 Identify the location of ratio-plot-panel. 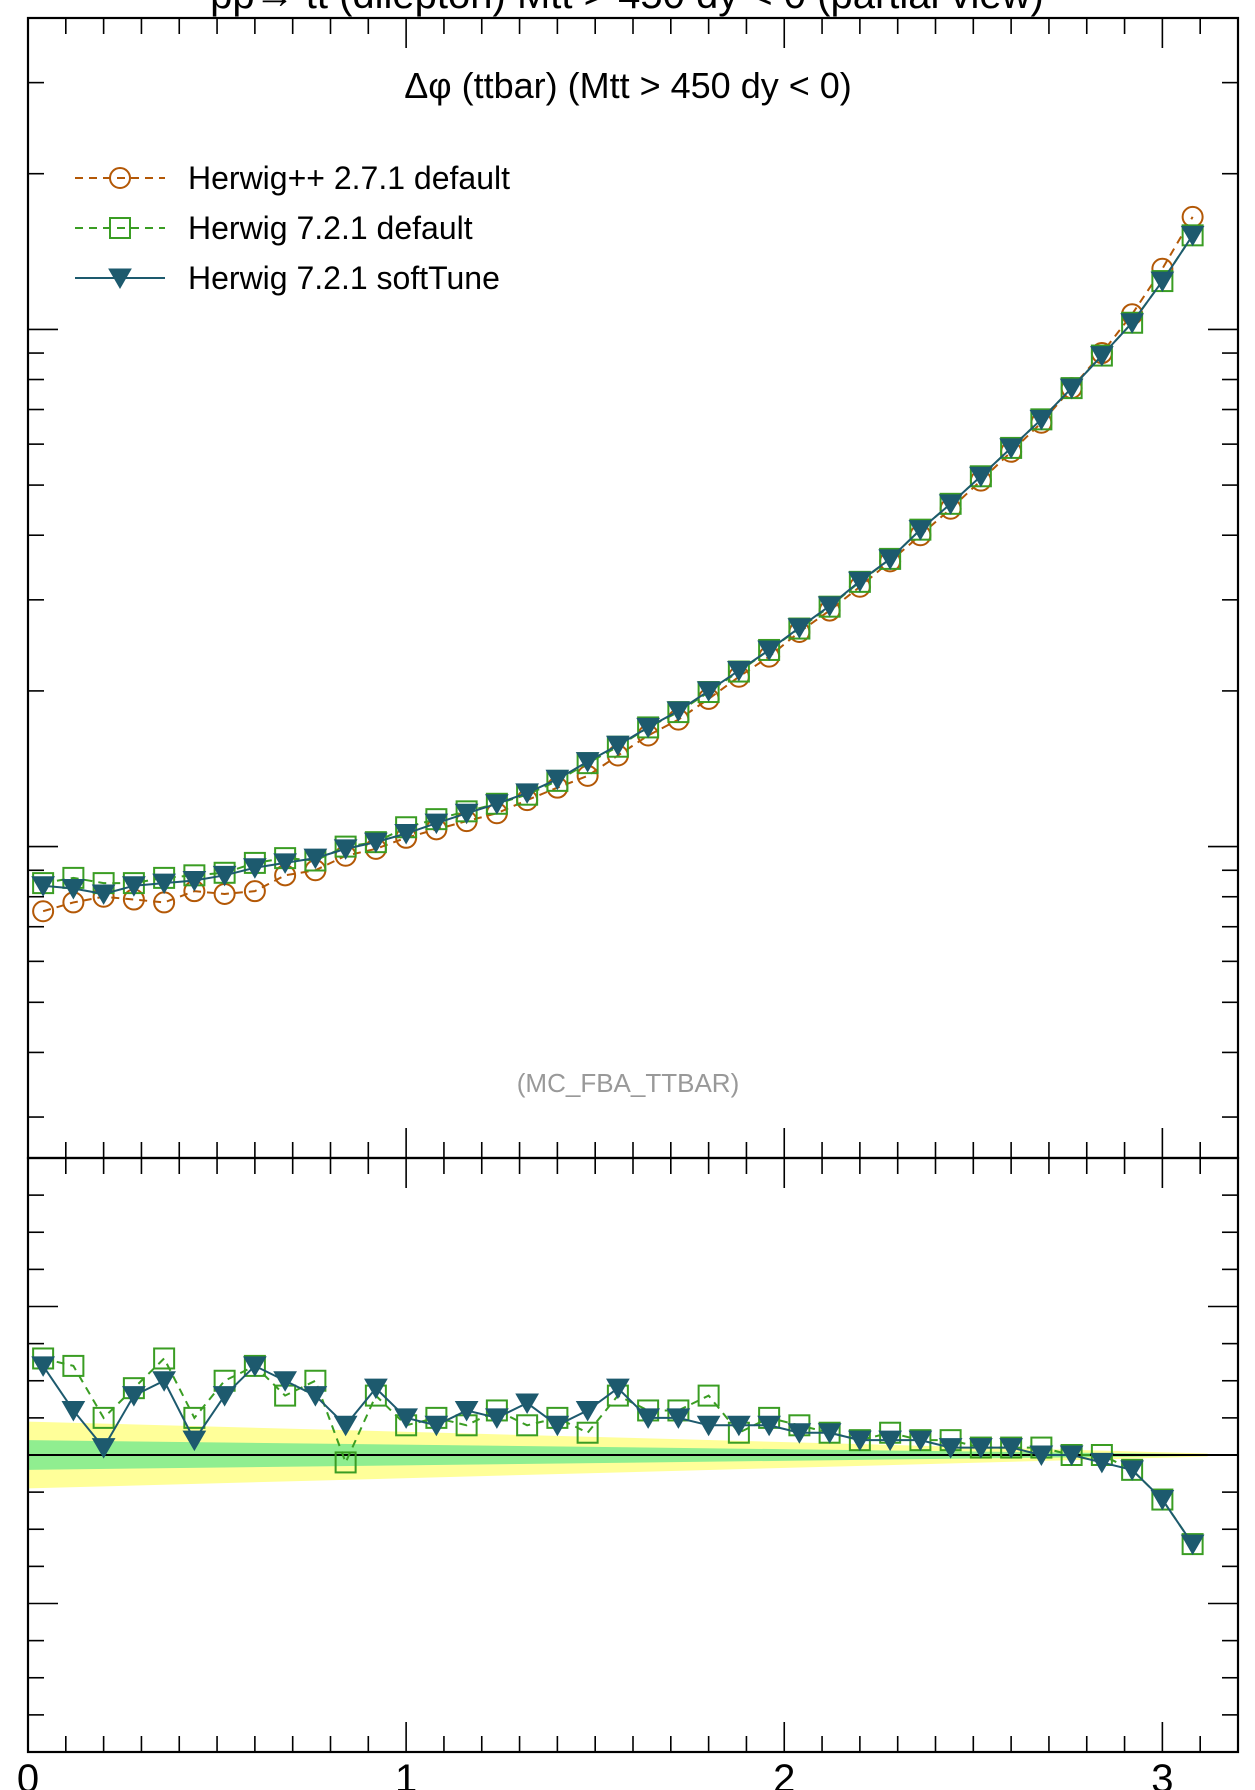
(633, 1451).